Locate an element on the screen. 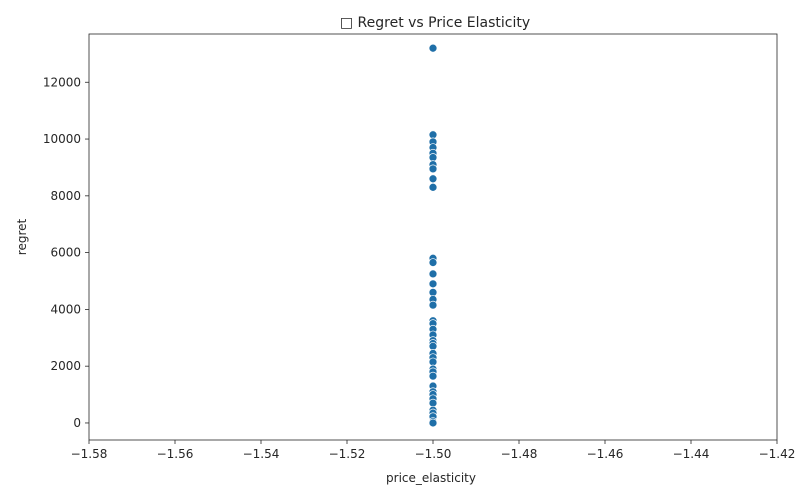 Image resolution: width=800 pixels, height=500 pixels. x-tick-label: −1.42 is located at coordinates (777, 454).